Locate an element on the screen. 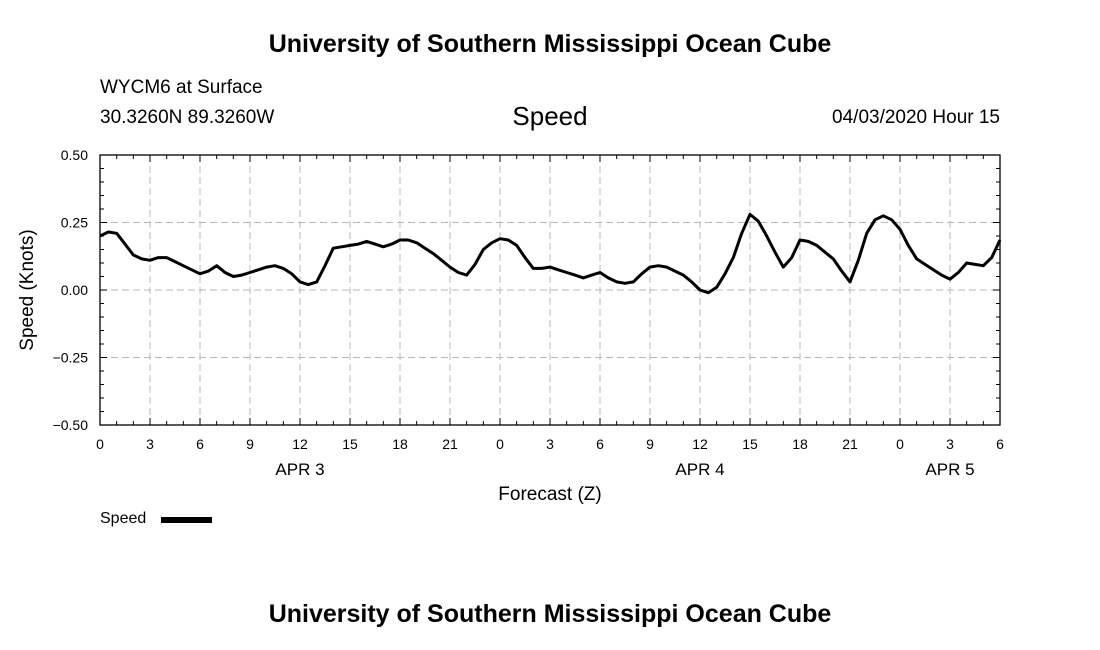 The image size is (1100, 650). legend-label: Speed is located at coordinates (123, 518).